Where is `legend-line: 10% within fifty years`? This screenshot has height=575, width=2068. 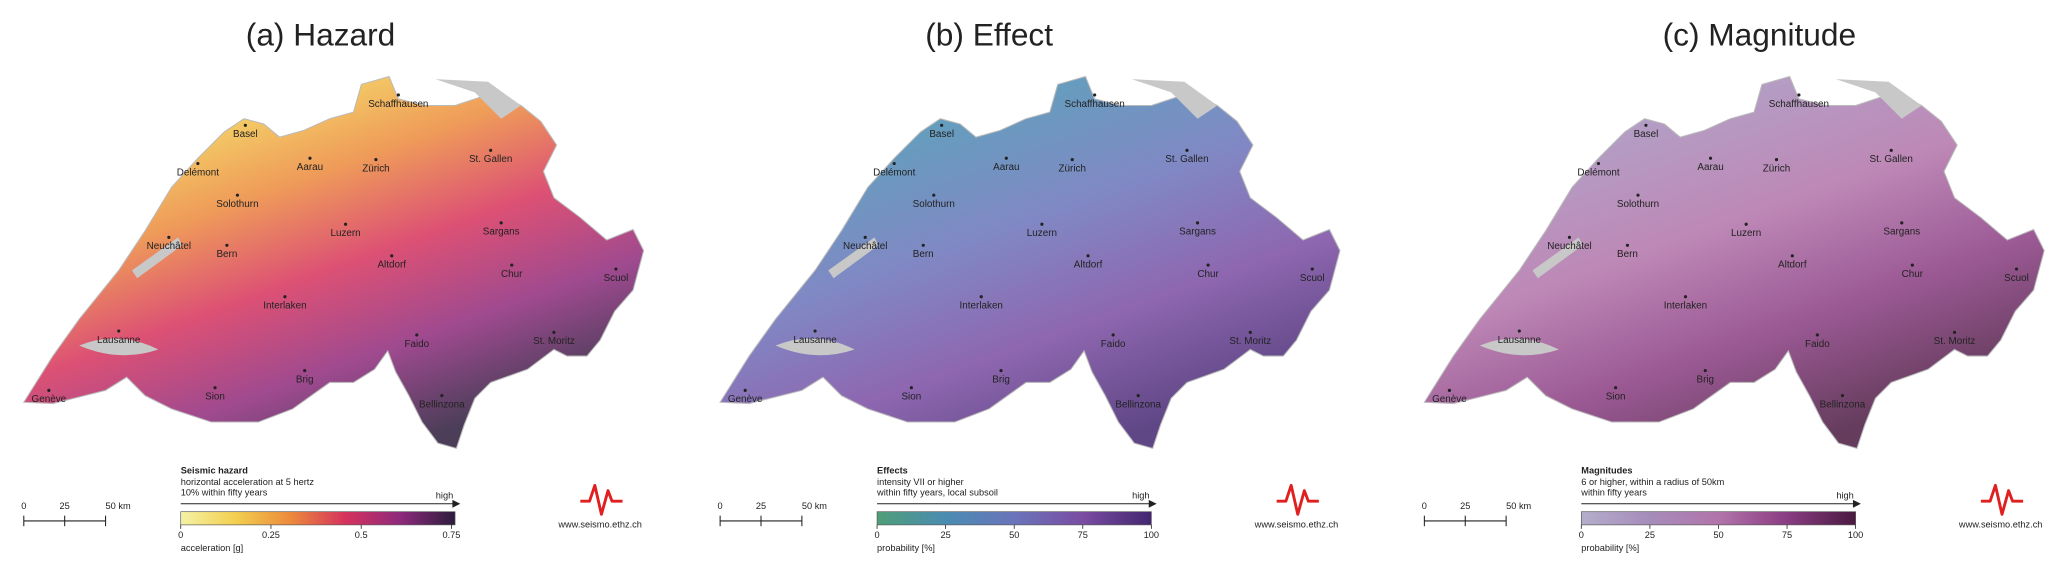
legend-line: 10% within fifty years is located at coordinates (224, 493).